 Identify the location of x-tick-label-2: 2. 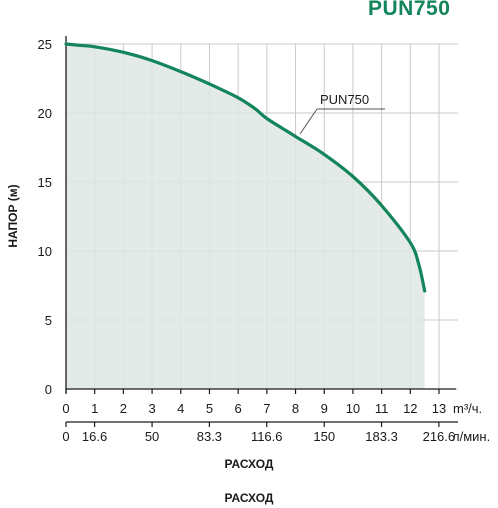
(123, 408).